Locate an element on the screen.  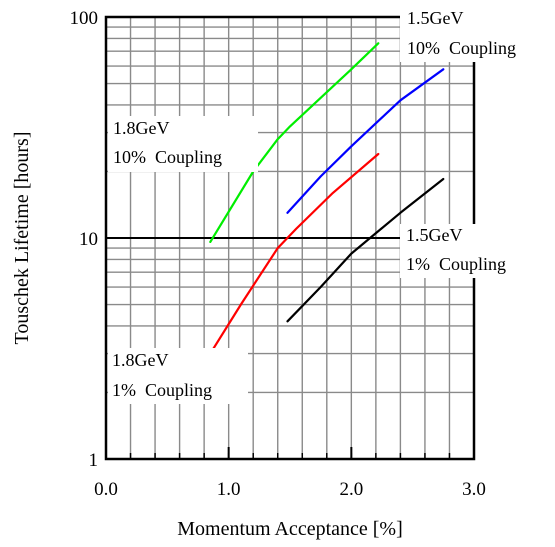
x-tick-label: 2.0 is located at coordinates (351, 489).